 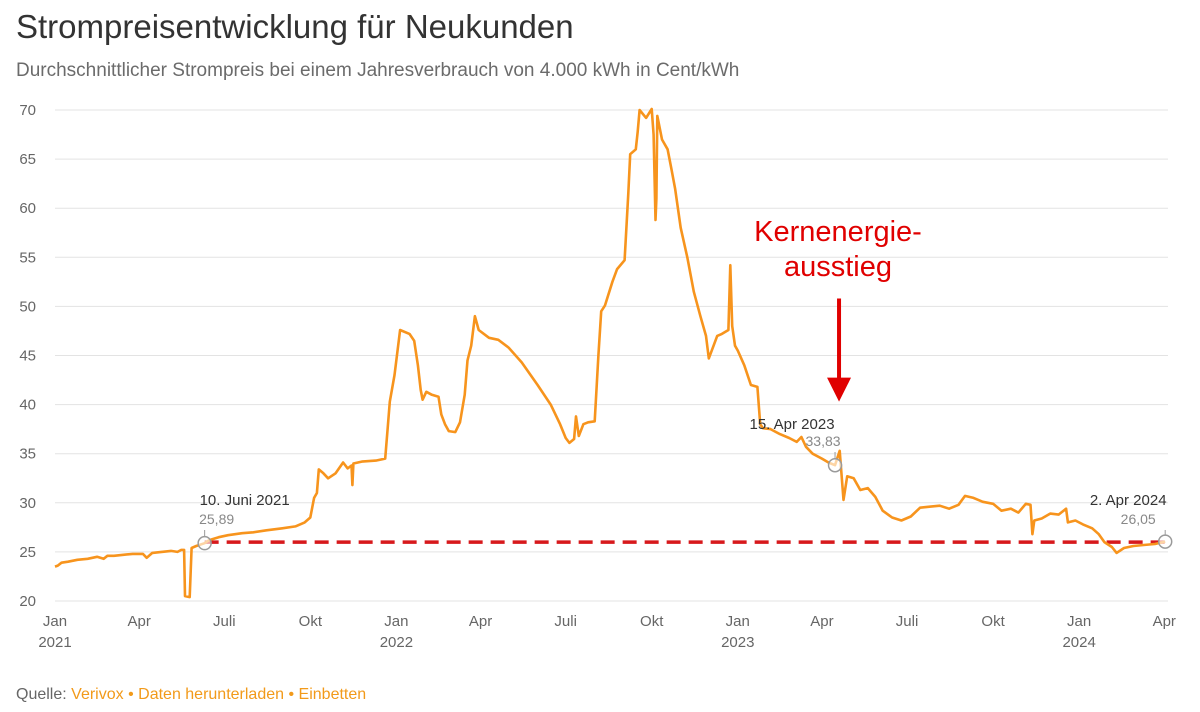 What do you see at coordinates (27, 454) in the screenshot?
I see `y-tick-label: 35` at bounding box center [27, 454].